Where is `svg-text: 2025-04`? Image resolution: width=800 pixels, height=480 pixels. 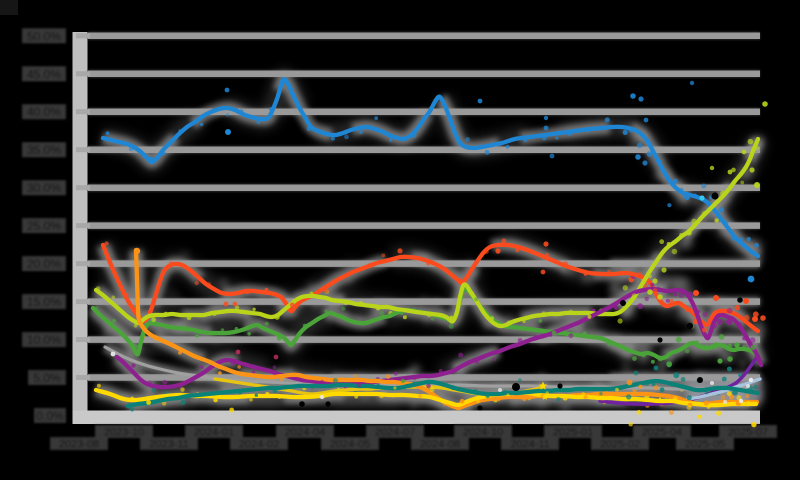
svg-text: 2025-04 is located at coordinates (662, 433).